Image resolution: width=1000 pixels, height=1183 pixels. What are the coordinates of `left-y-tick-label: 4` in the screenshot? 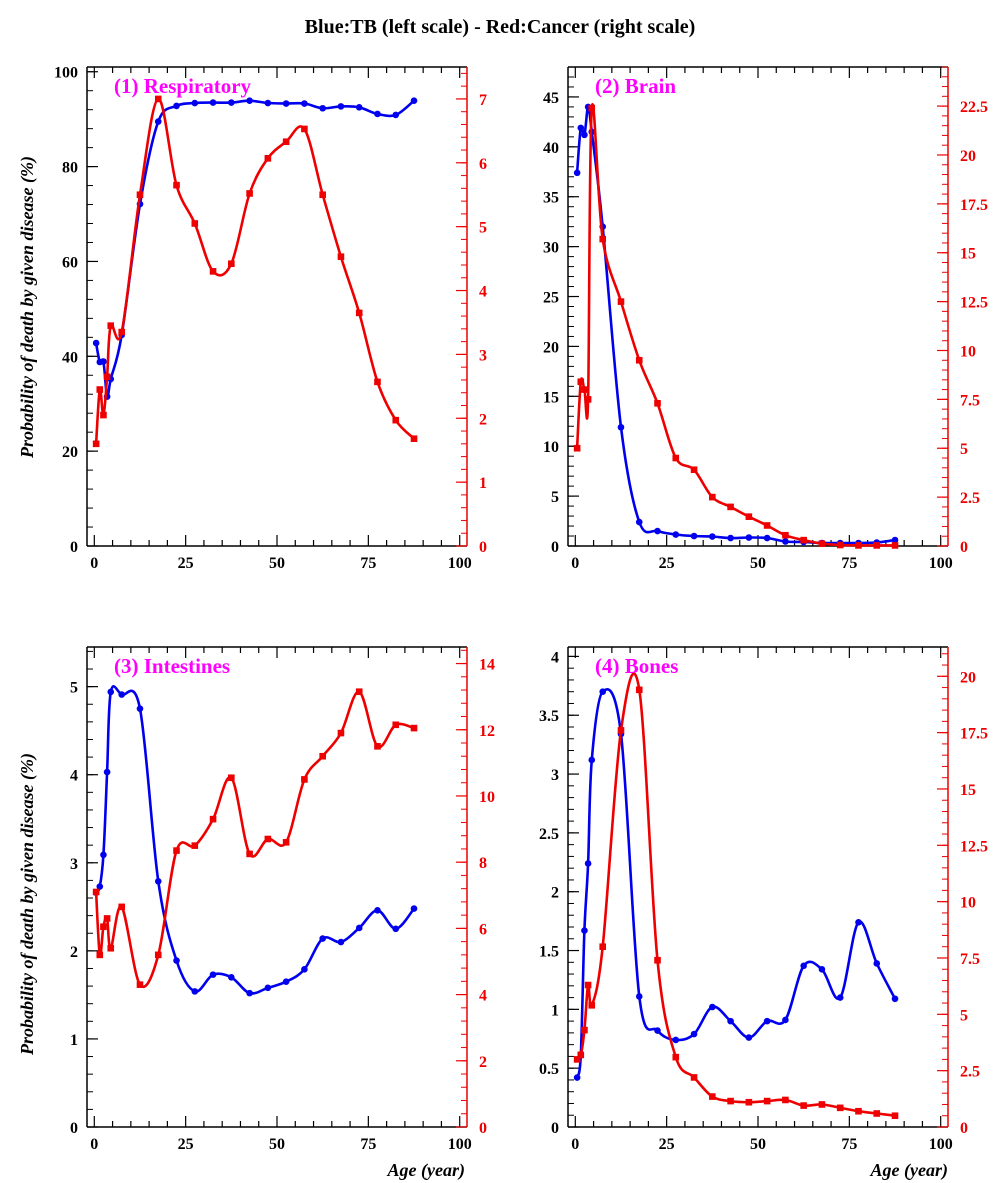 It's located at (74, 776).